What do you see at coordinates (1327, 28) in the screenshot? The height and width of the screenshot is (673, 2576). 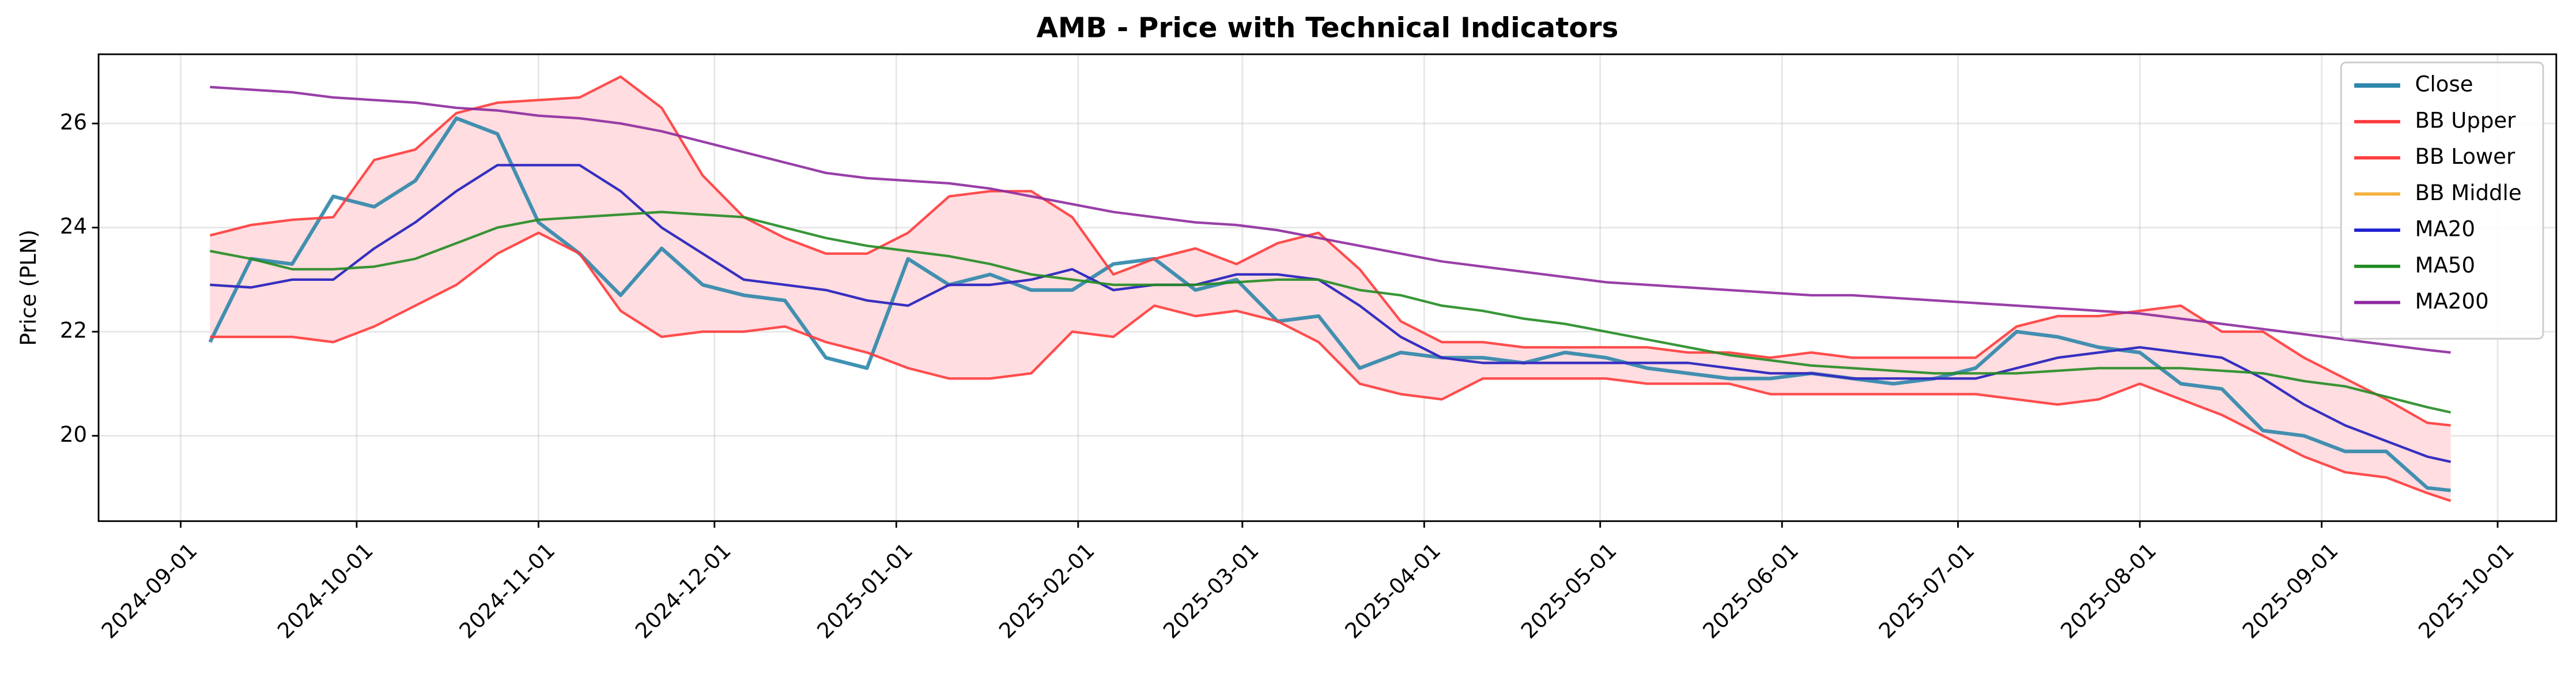 I see `chart-title: AMB - Price with Technical Indicators` at bounding box center [1327, 28].